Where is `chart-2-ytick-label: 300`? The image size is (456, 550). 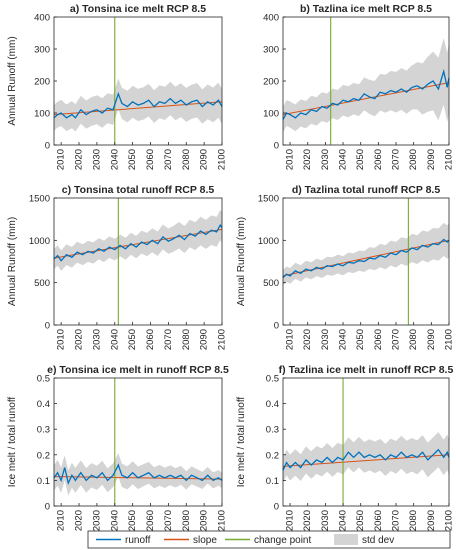 chart-2-ytick-label: 300 is located at coordinates (271, 50).